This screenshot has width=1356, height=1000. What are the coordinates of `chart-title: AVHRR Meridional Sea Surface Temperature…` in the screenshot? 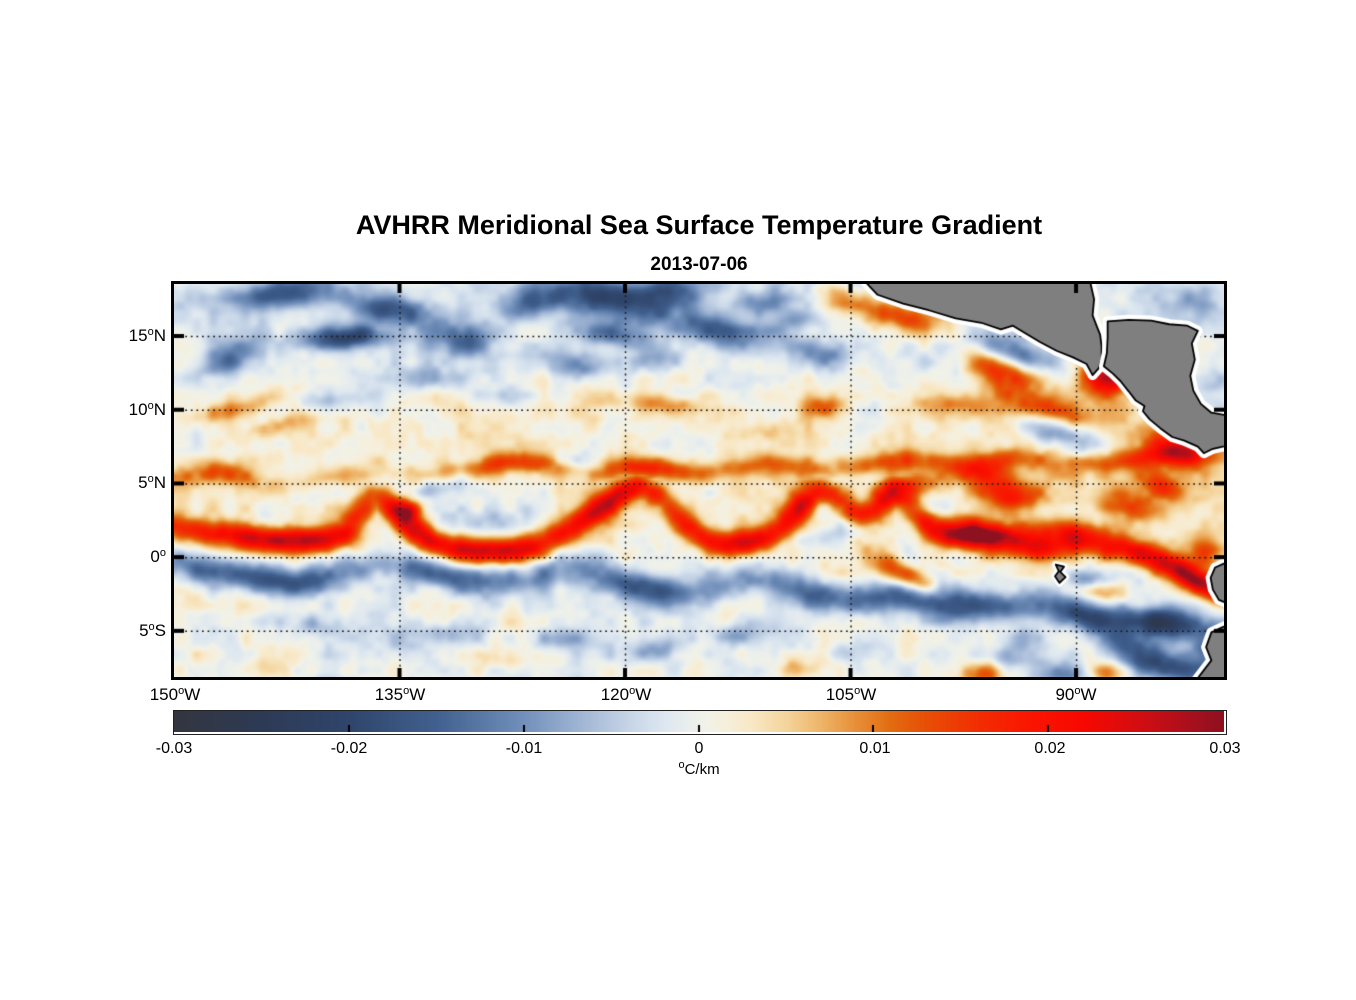 It's located at (699, 225).